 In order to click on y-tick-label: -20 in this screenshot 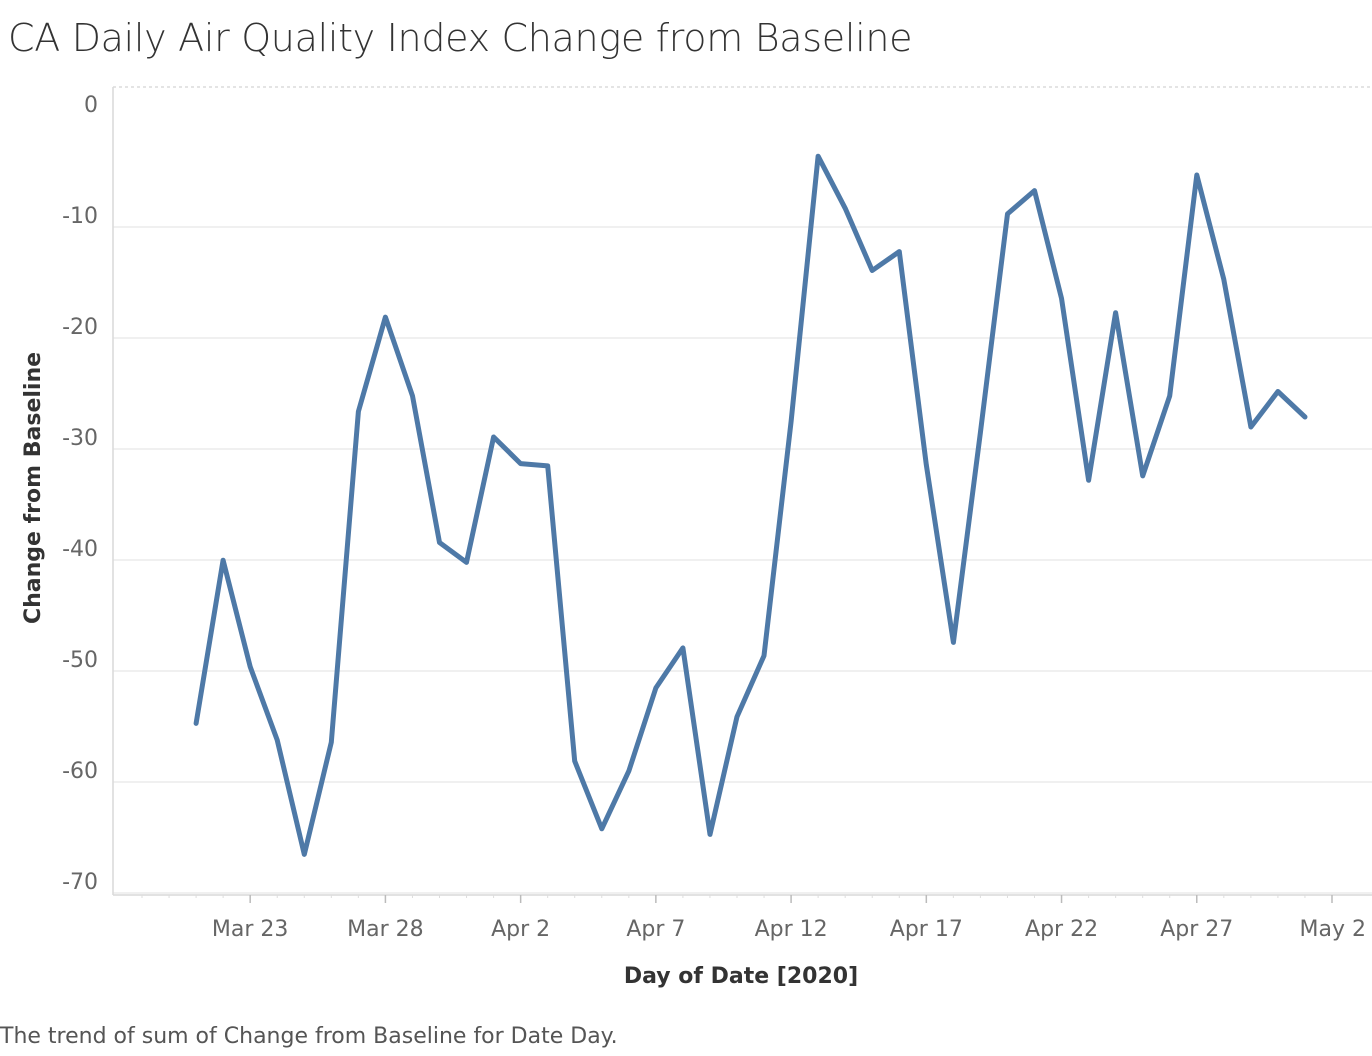, I will do `click(80, 327)`.